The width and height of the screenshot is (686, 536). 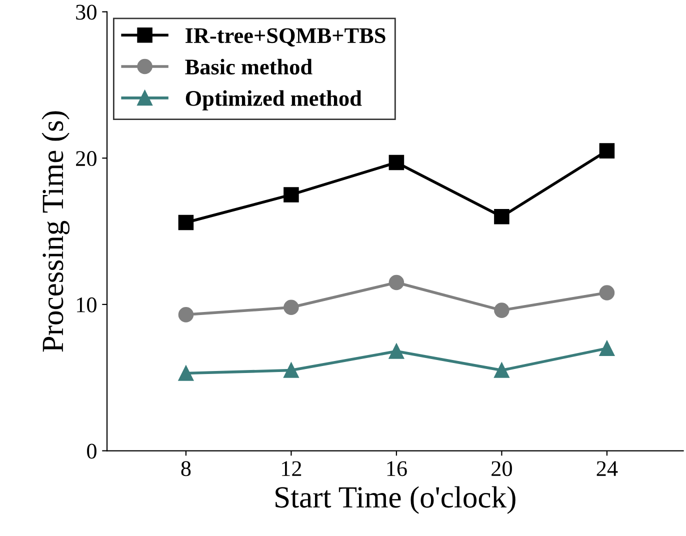 I want to click on x-tick-label: 12, so click(x=292, y=468).